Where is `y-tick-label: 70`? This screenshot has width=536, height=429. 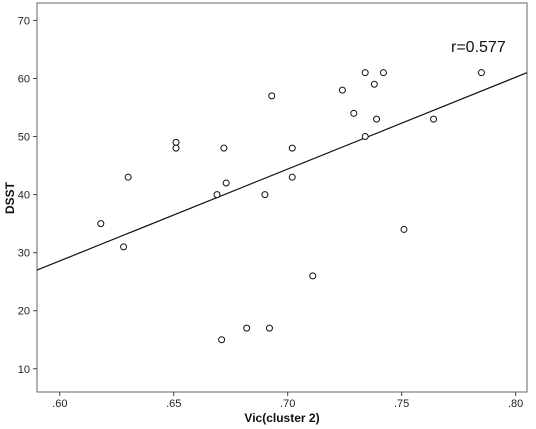 y-tick-label: 70 is located at coordinates (24, 21).